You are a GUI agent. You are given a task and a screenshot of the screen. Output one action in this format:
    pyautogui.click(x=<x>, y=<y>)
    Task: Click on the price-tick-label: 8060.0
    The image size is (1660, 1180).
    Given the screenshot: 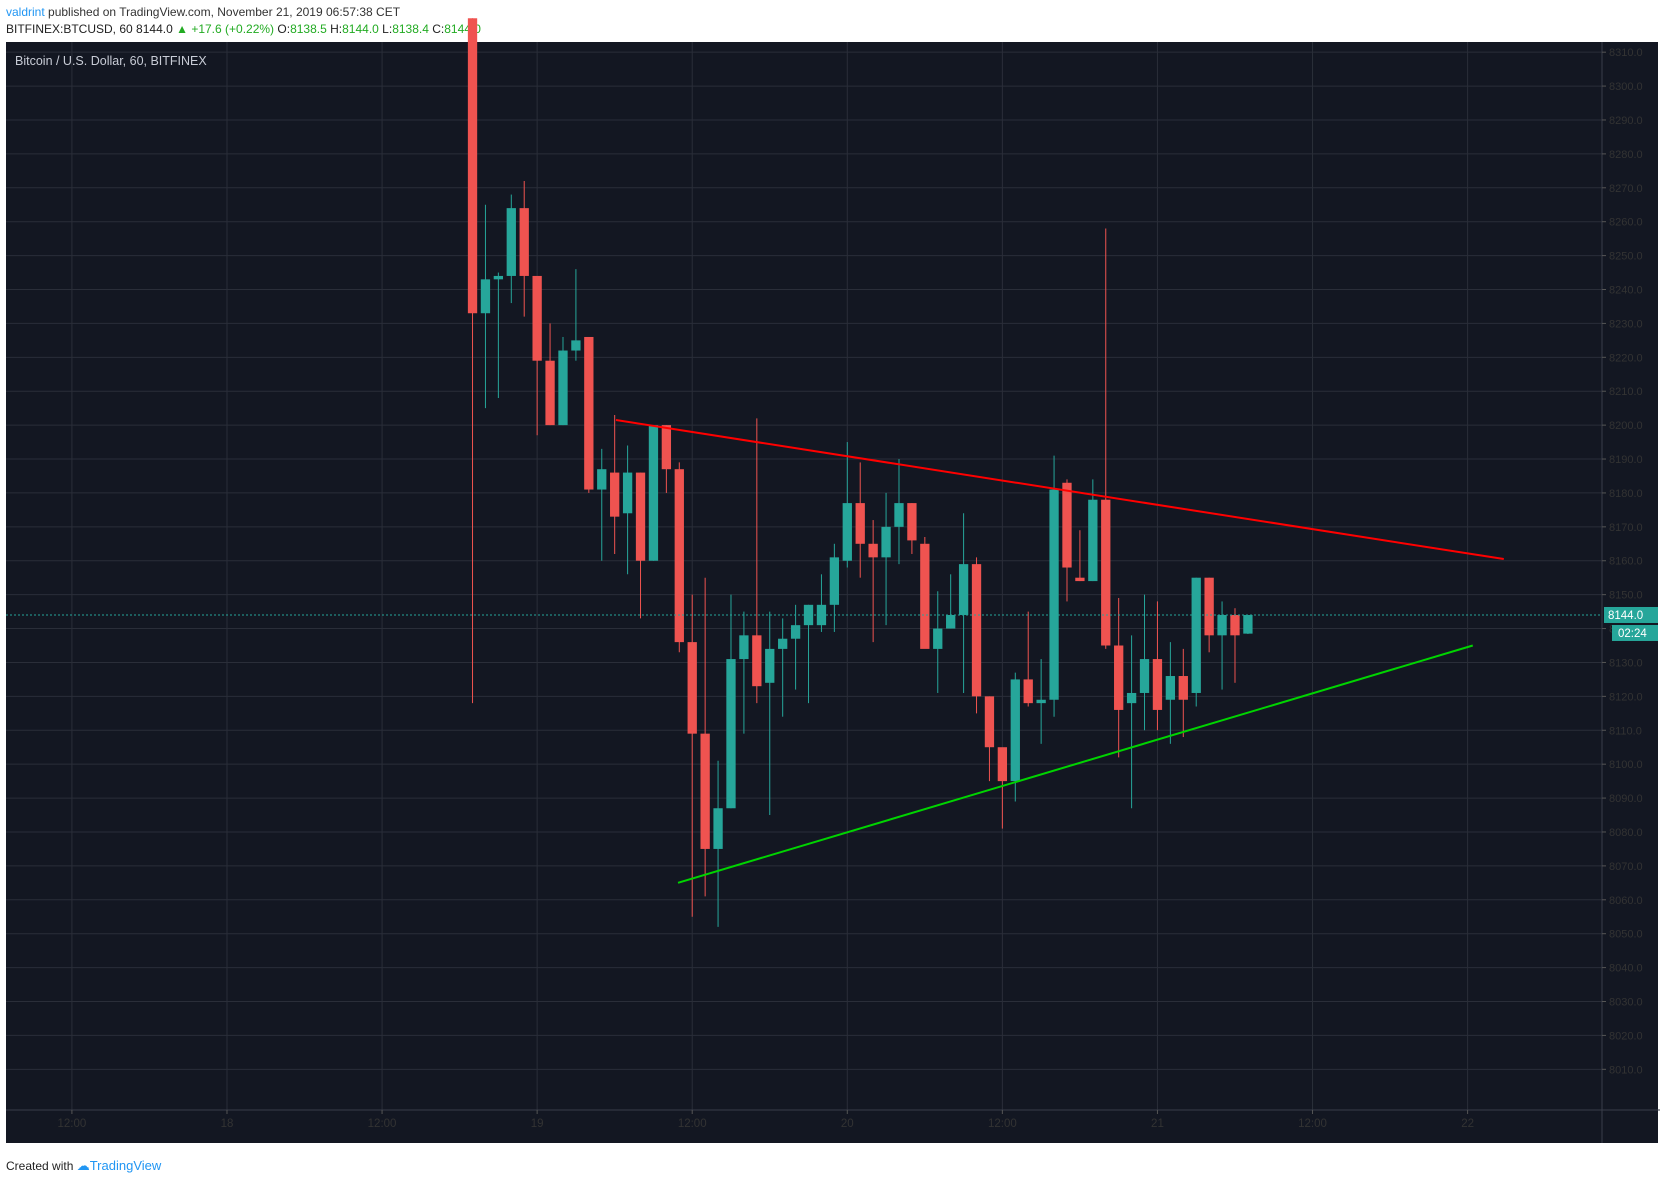 What is the action you would take?
    pyautogui.click(x=1626, y=901)
    